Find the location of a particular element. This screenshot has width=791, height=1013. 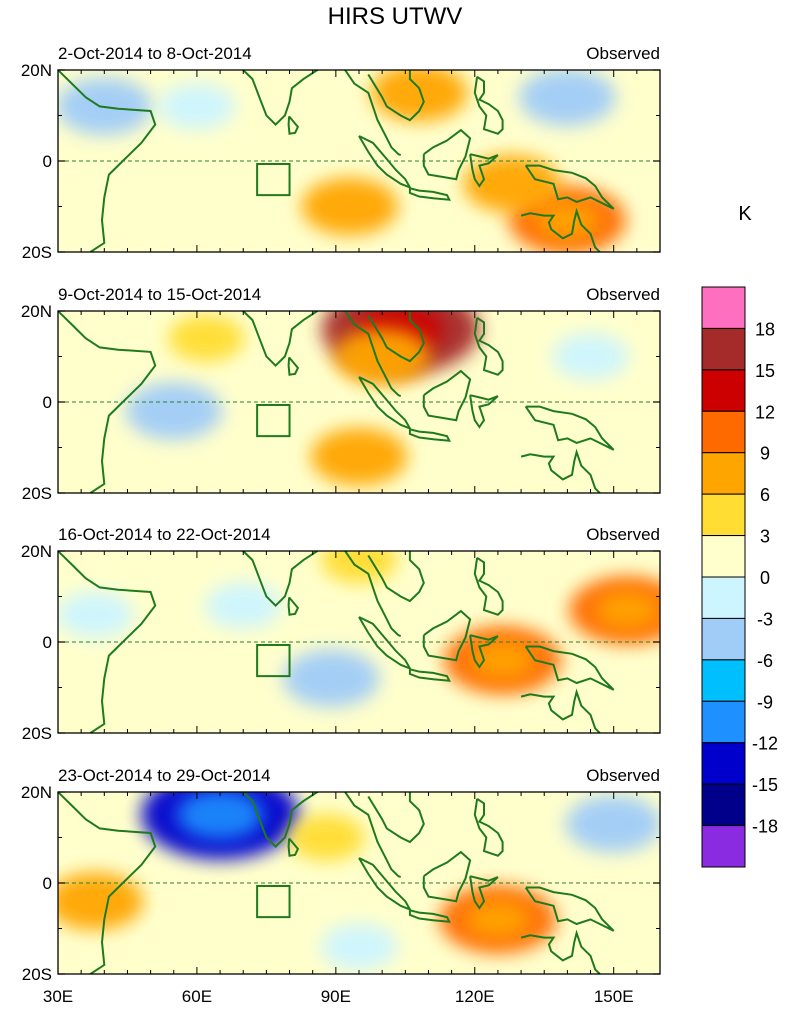

x-tick-label: 90E is located at coordinates (336, 996).